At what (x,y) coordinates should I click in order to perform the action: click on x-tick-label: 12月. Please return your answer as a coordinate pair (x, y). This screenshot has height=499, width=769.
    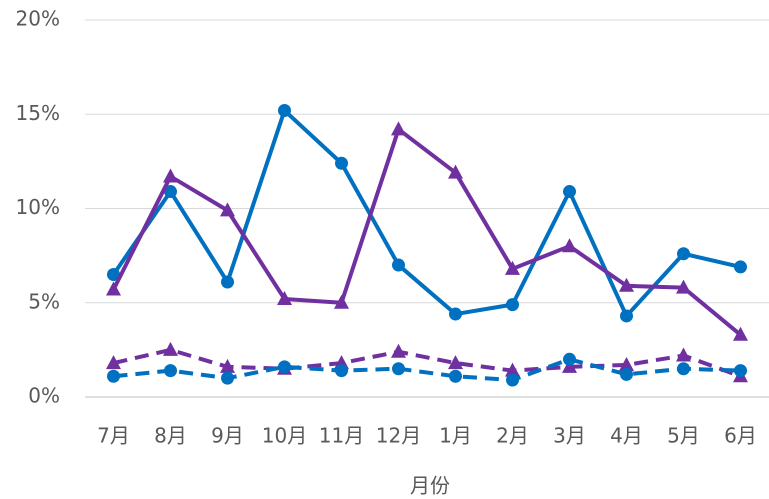
    Looking at the image, I should click on (398, 436).